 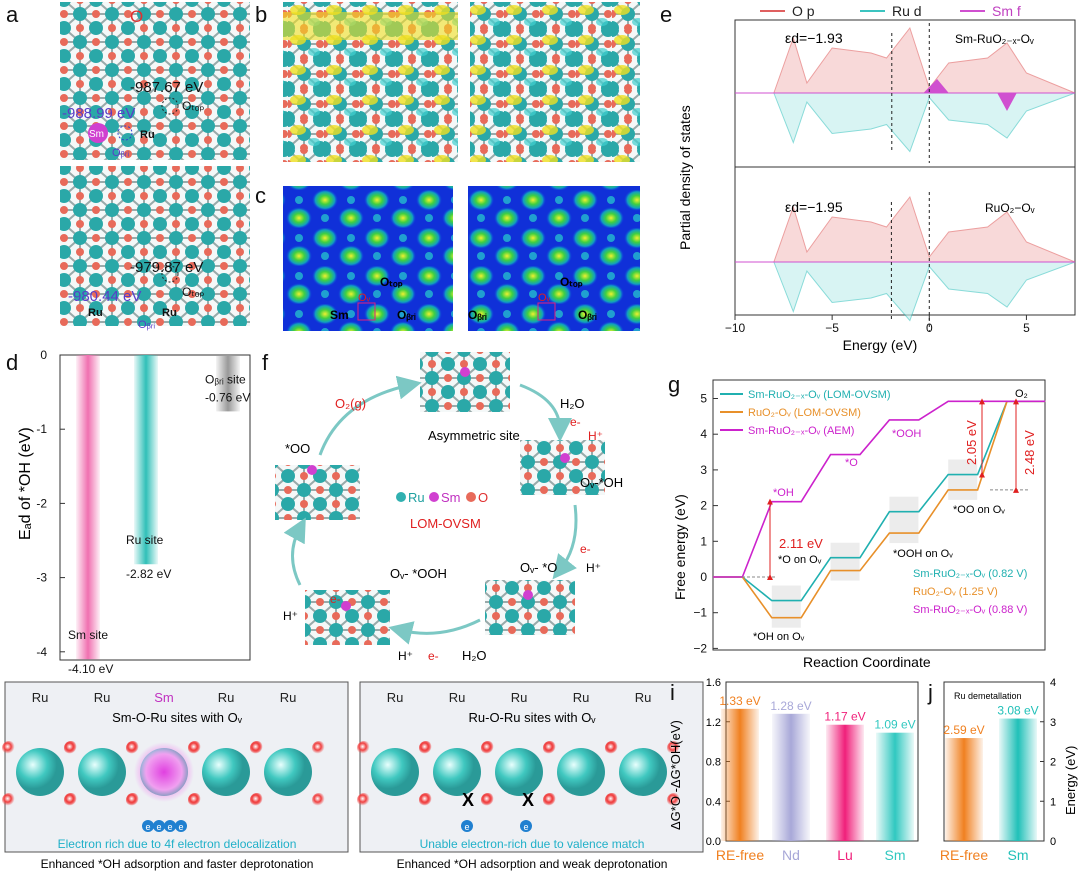 What do you see at coordinates (41, 652) in the screenshot?
I see `y-tick-label: -4` at bounding box center [41, 652].